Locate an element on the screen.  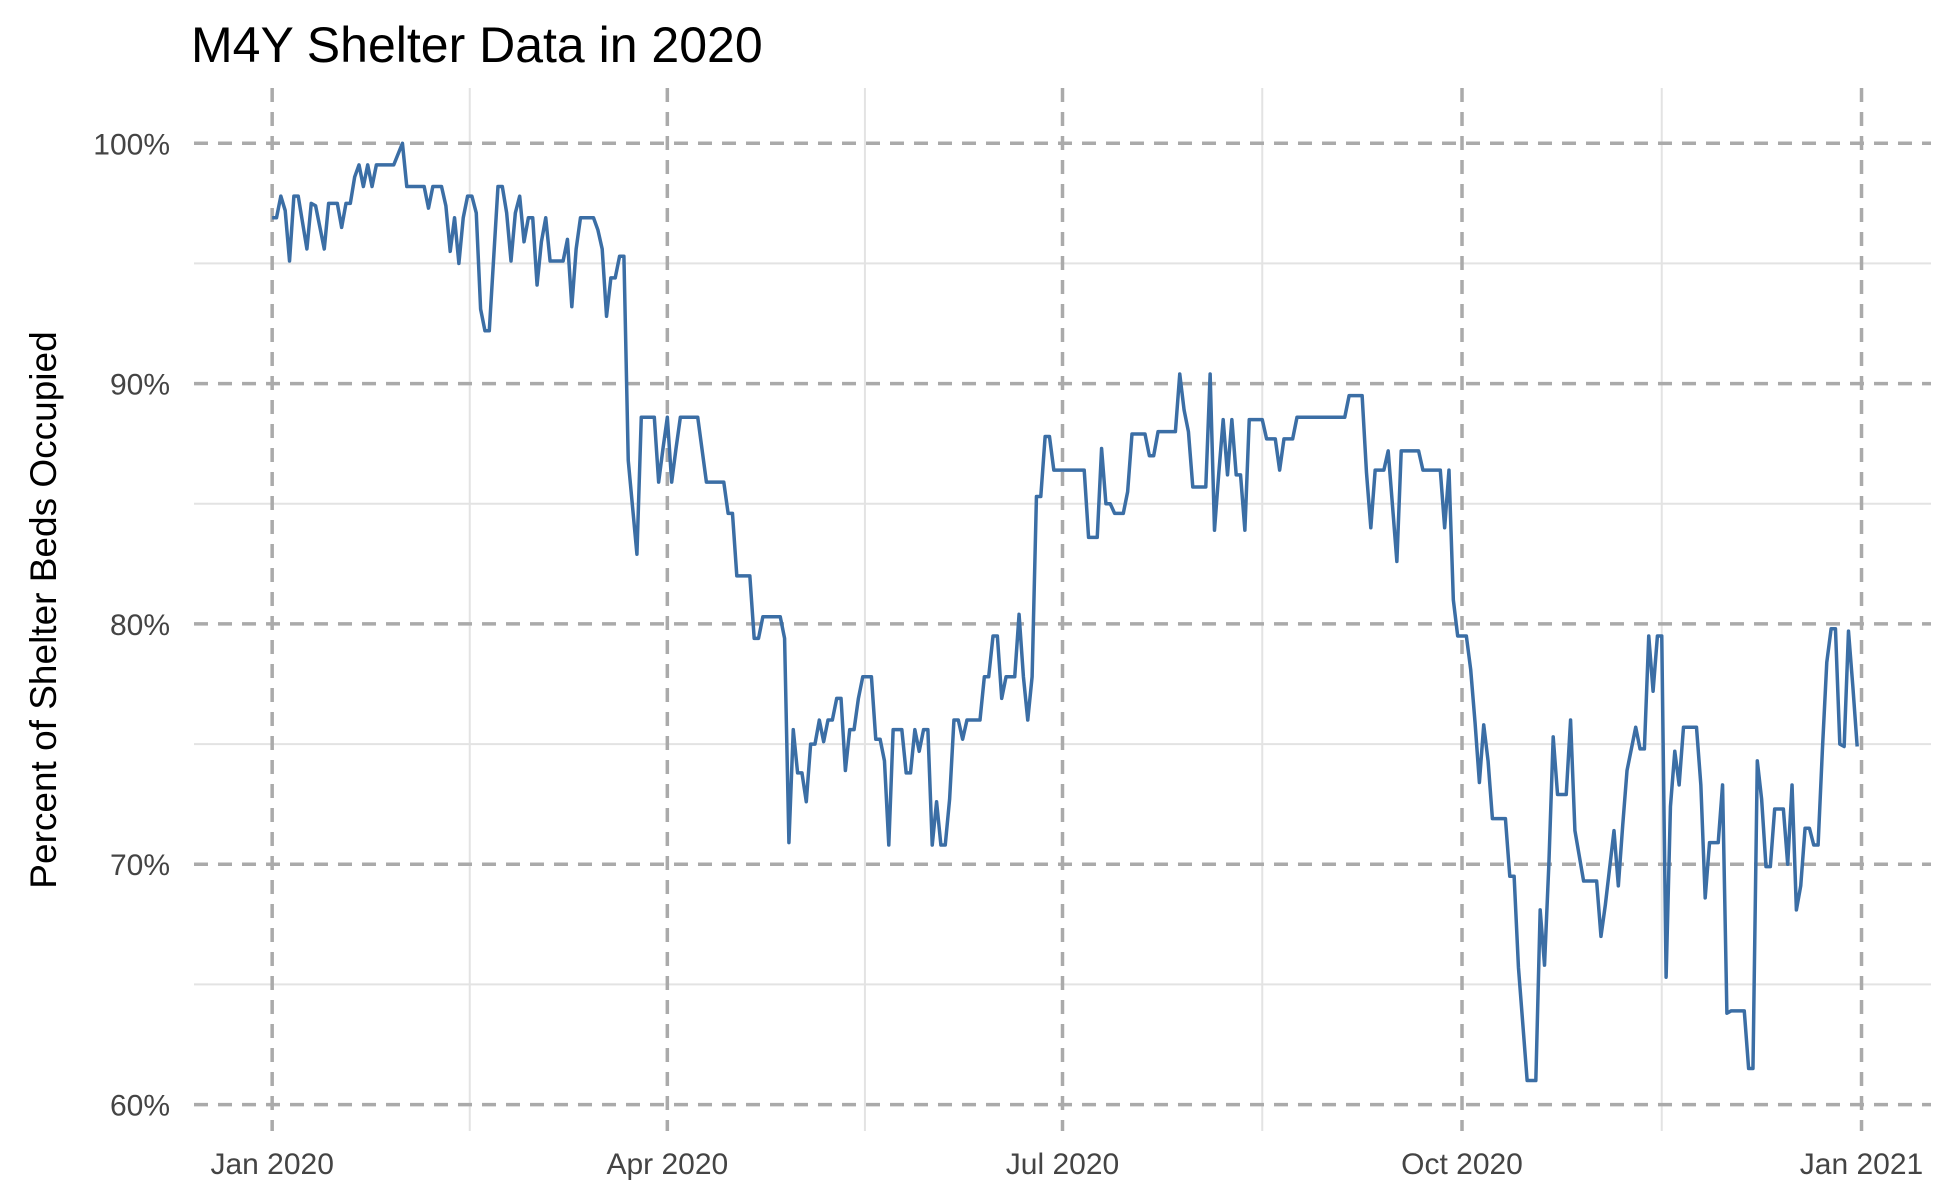
y-axis-title: Percent of Shelter Beds Occupied is located at coordinates (43, 609).